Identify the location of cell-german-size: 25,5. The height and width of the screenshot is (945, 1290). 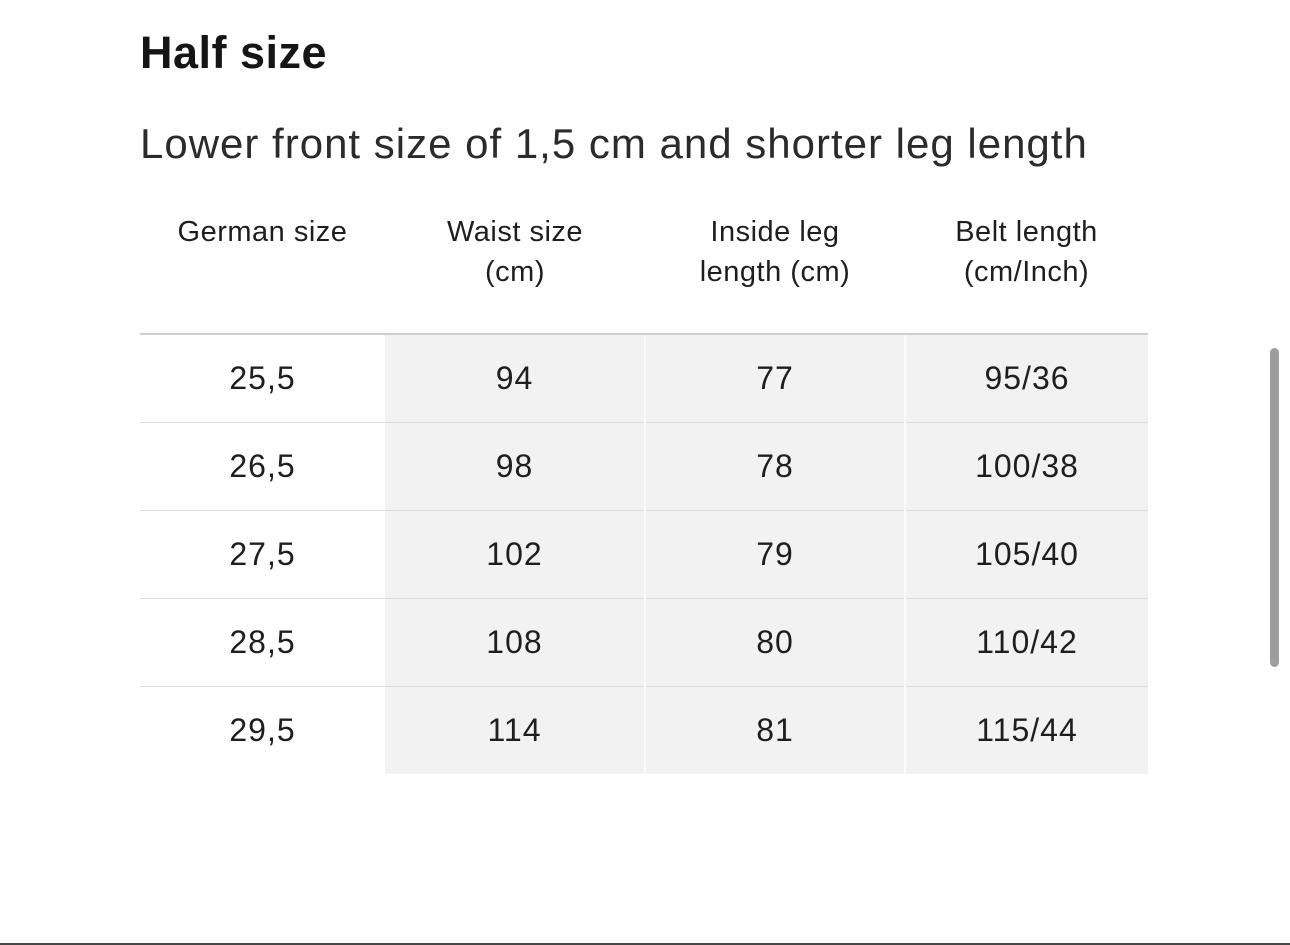
(262, 377).